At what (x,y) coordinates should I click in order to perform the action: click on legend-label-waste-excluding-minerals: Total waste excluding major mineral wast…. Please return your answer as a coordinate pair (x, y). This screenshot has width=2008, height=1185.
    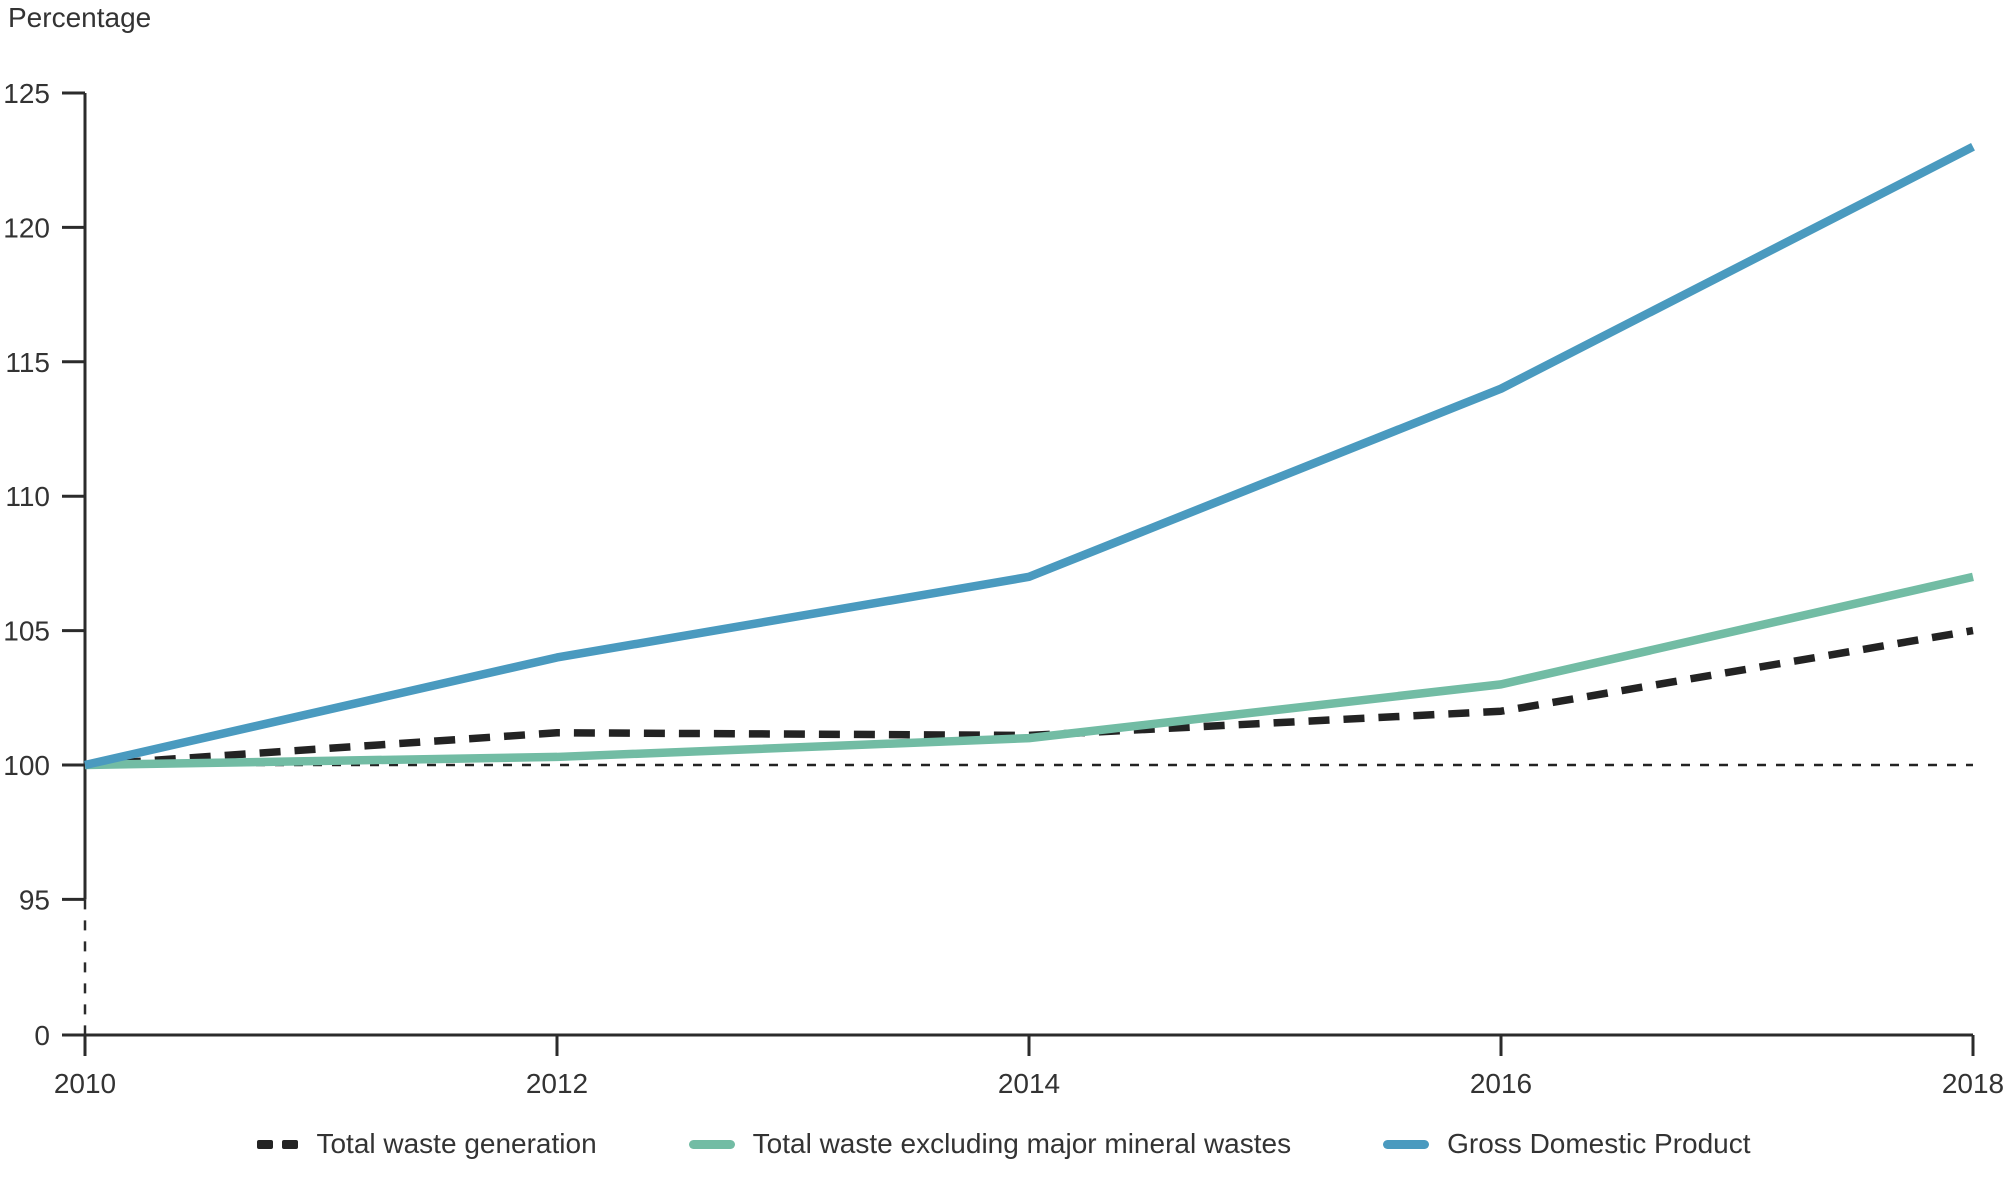
    Looking at the image, I should click on (1022, 1143).